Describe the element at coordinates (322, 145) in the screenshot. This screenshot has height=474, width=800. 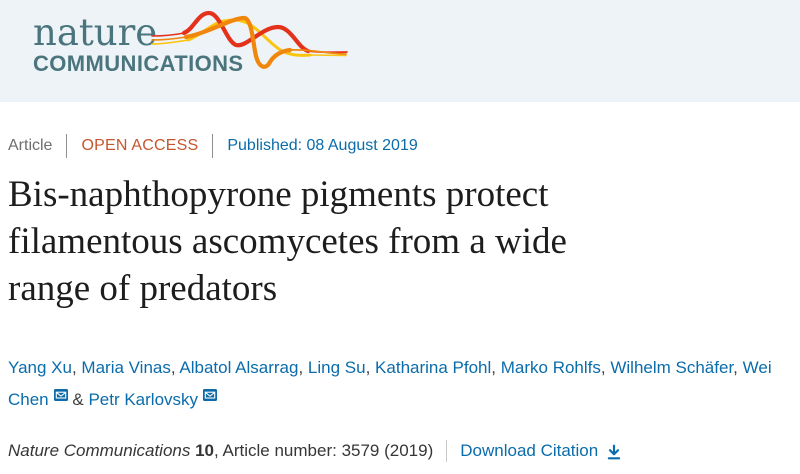
I see `published-date: Published: 08 August 2019` at that location.